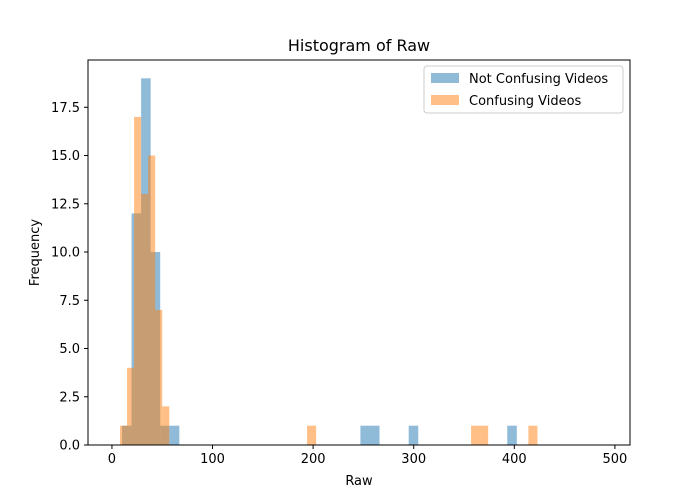 This screenshot has height=500, width=700. I want to click on legend-box, so click(523, 89).